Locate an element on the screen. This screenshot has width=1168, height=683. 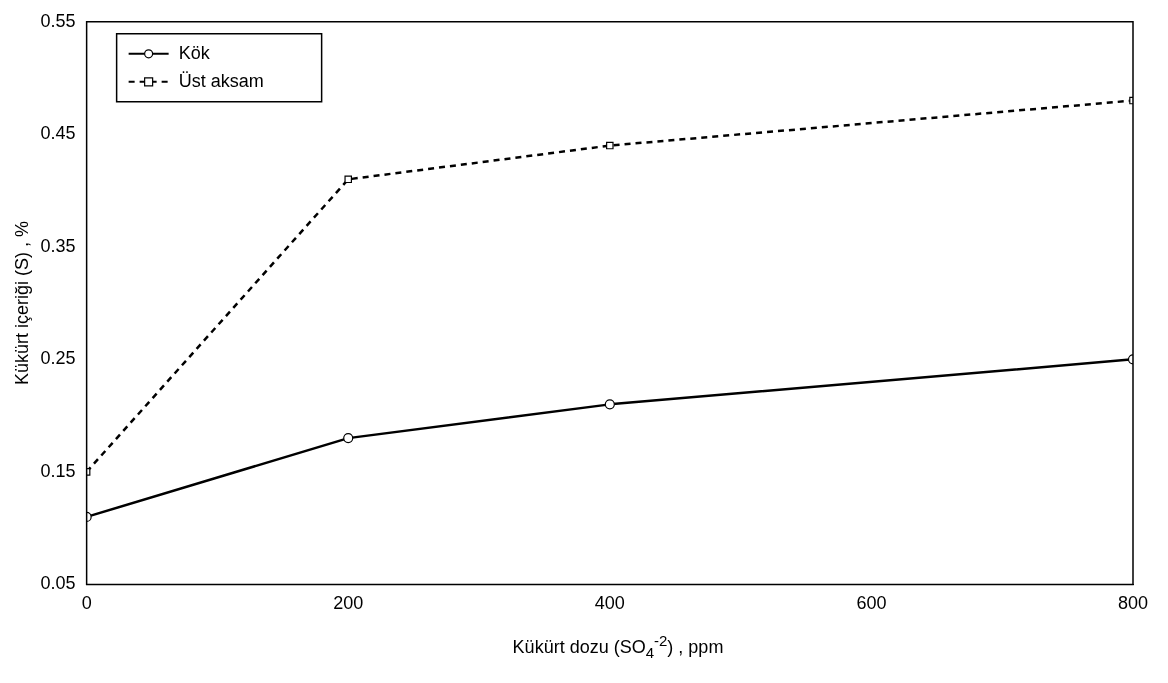
legend-label: Kök is located at coordinates (194, 52).